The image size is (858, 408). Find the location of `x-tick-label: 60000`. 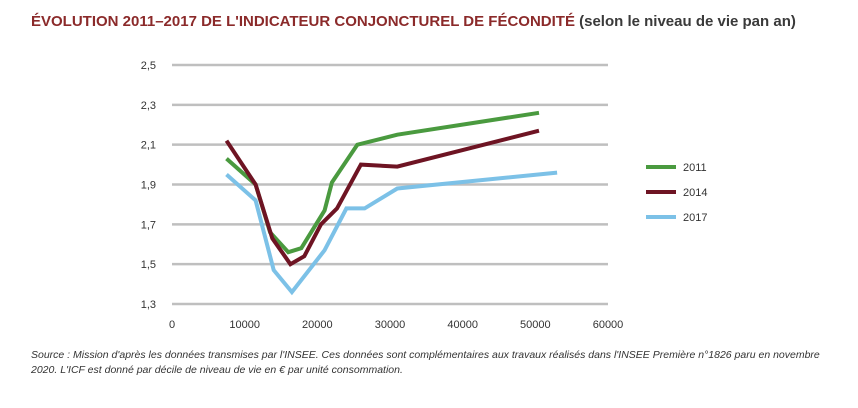

x-tick-label: 60000 is located at coordinates (608, 325).